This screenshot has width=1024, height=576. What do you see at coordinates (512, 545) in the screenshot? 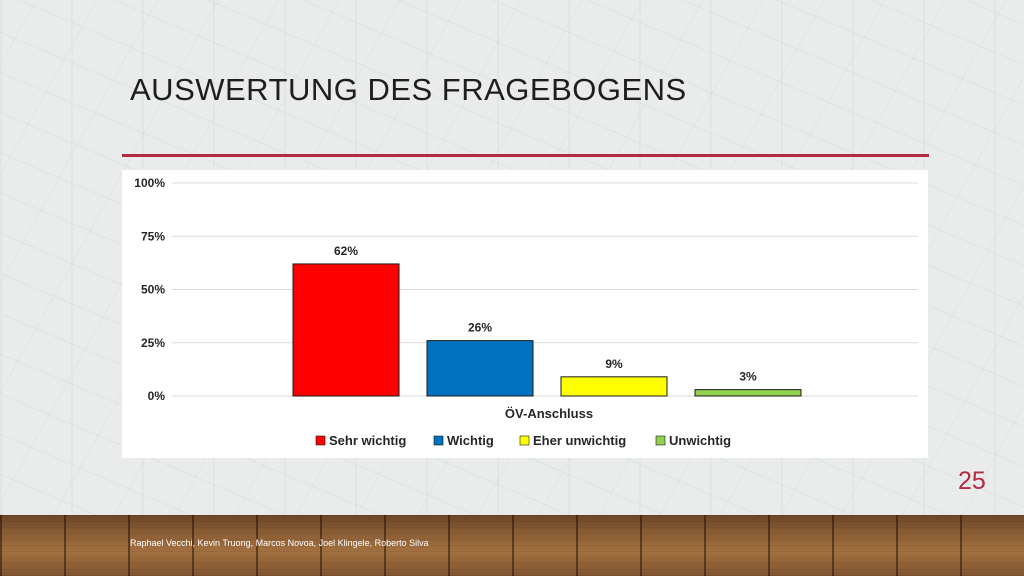
I see `wood-floor` at bounding box center [512, 545].